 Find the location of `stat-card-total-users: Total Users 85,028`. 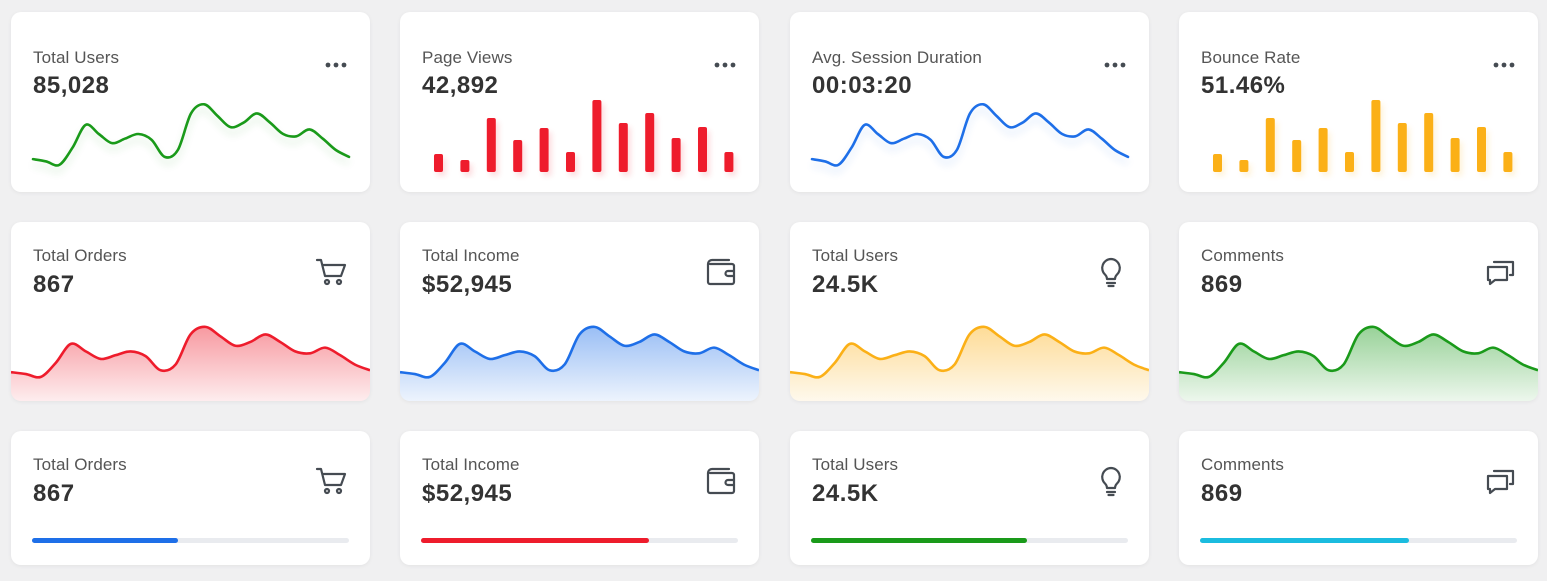

stat-card-total-users: Total Users 85,028 is located at coordinates (190, 102).